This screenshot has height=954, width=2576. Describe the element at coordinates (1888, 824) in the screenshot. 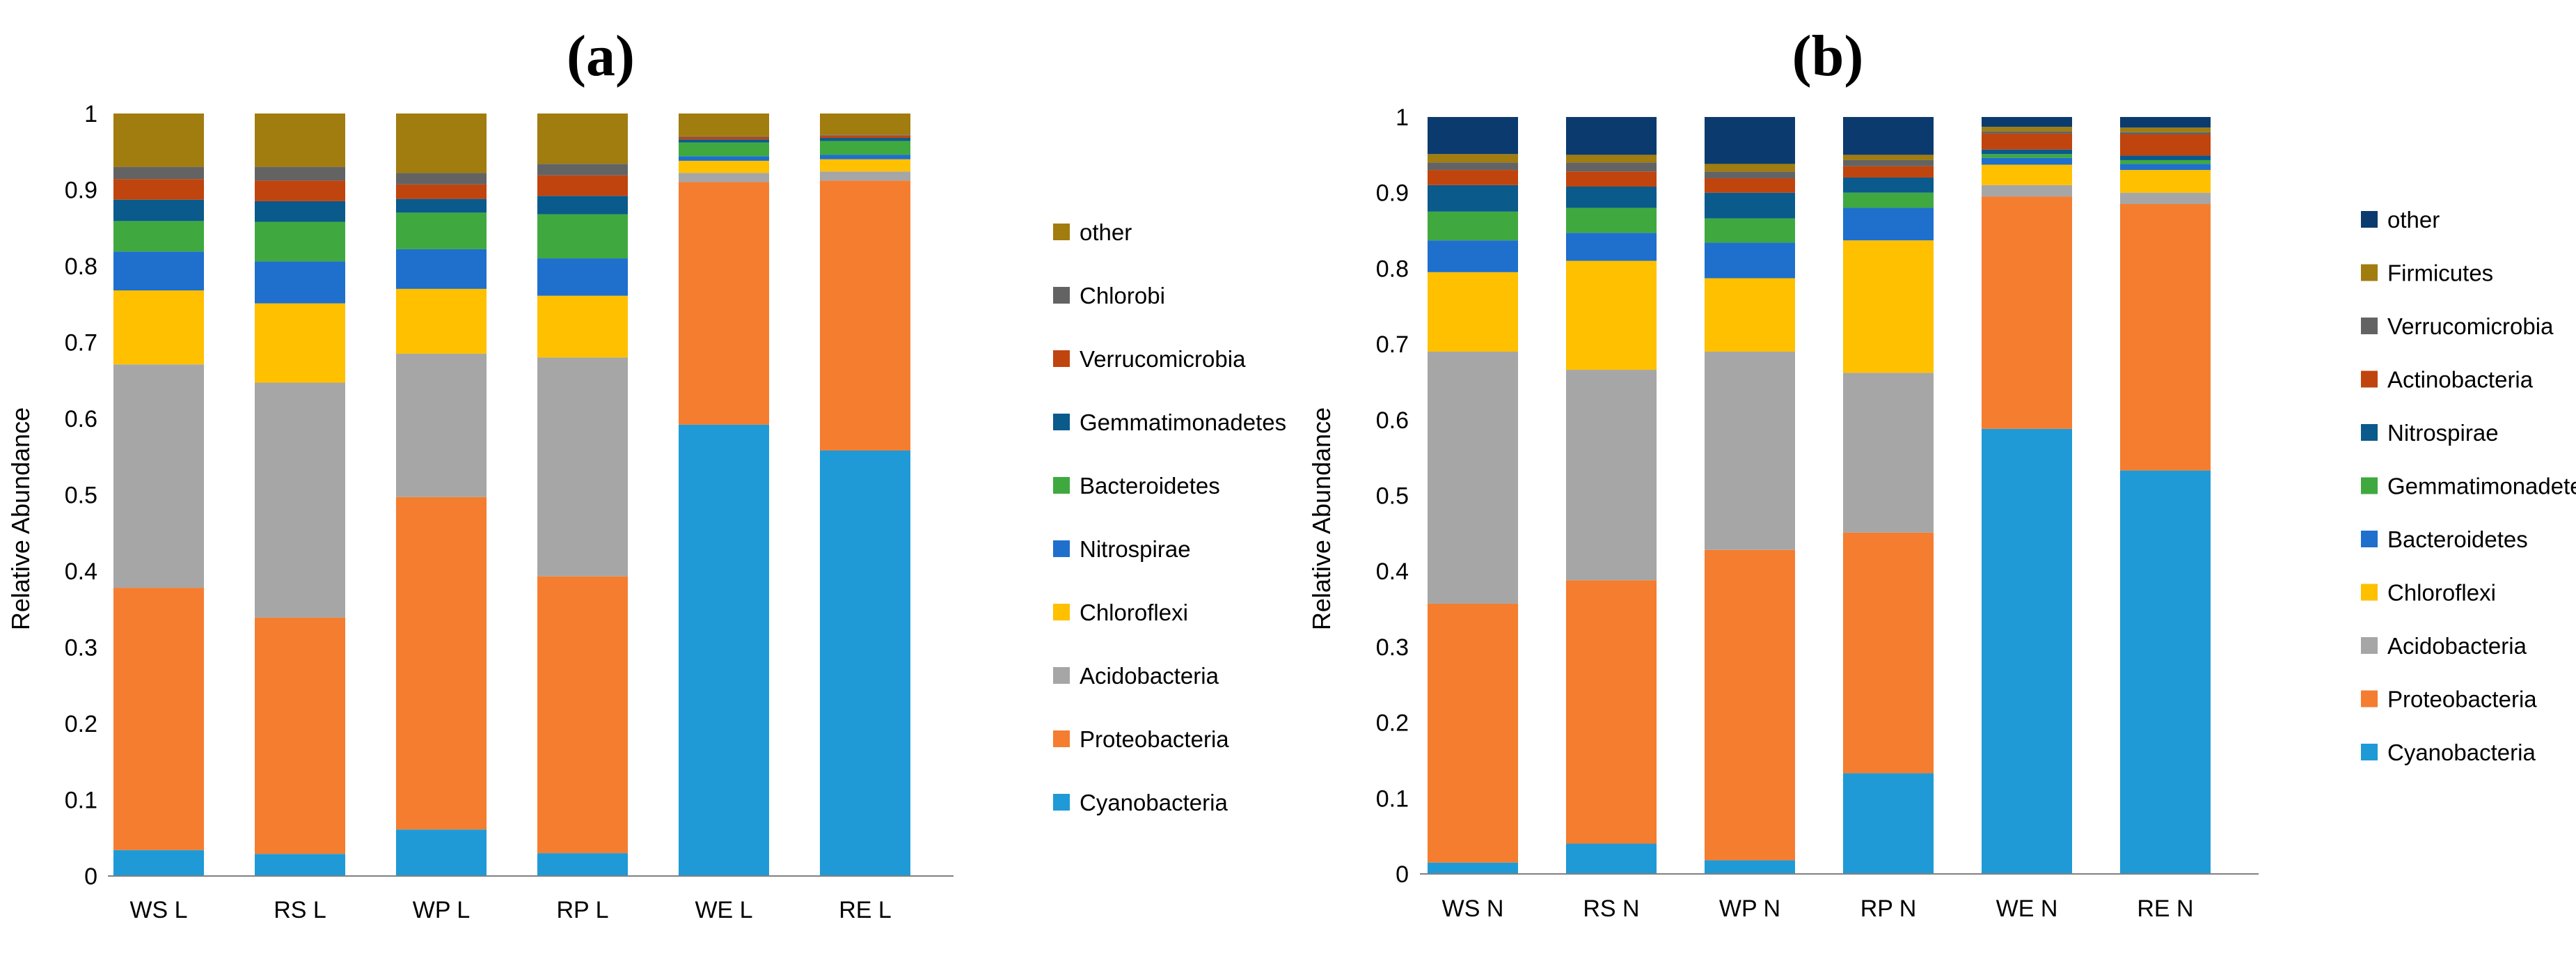

I see `panel-b-bar-rp-n-cyanobacteria` at that location.